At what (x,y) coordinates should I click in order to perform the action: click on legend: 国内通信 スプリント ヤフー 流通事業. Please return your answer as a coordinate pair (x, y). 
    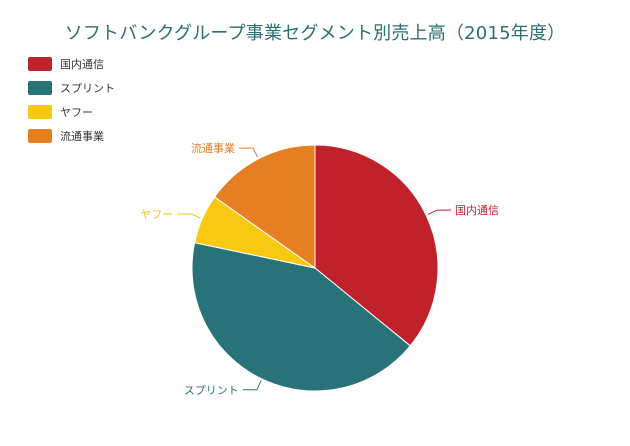
    Looking at the image, I should click on (71, 100).